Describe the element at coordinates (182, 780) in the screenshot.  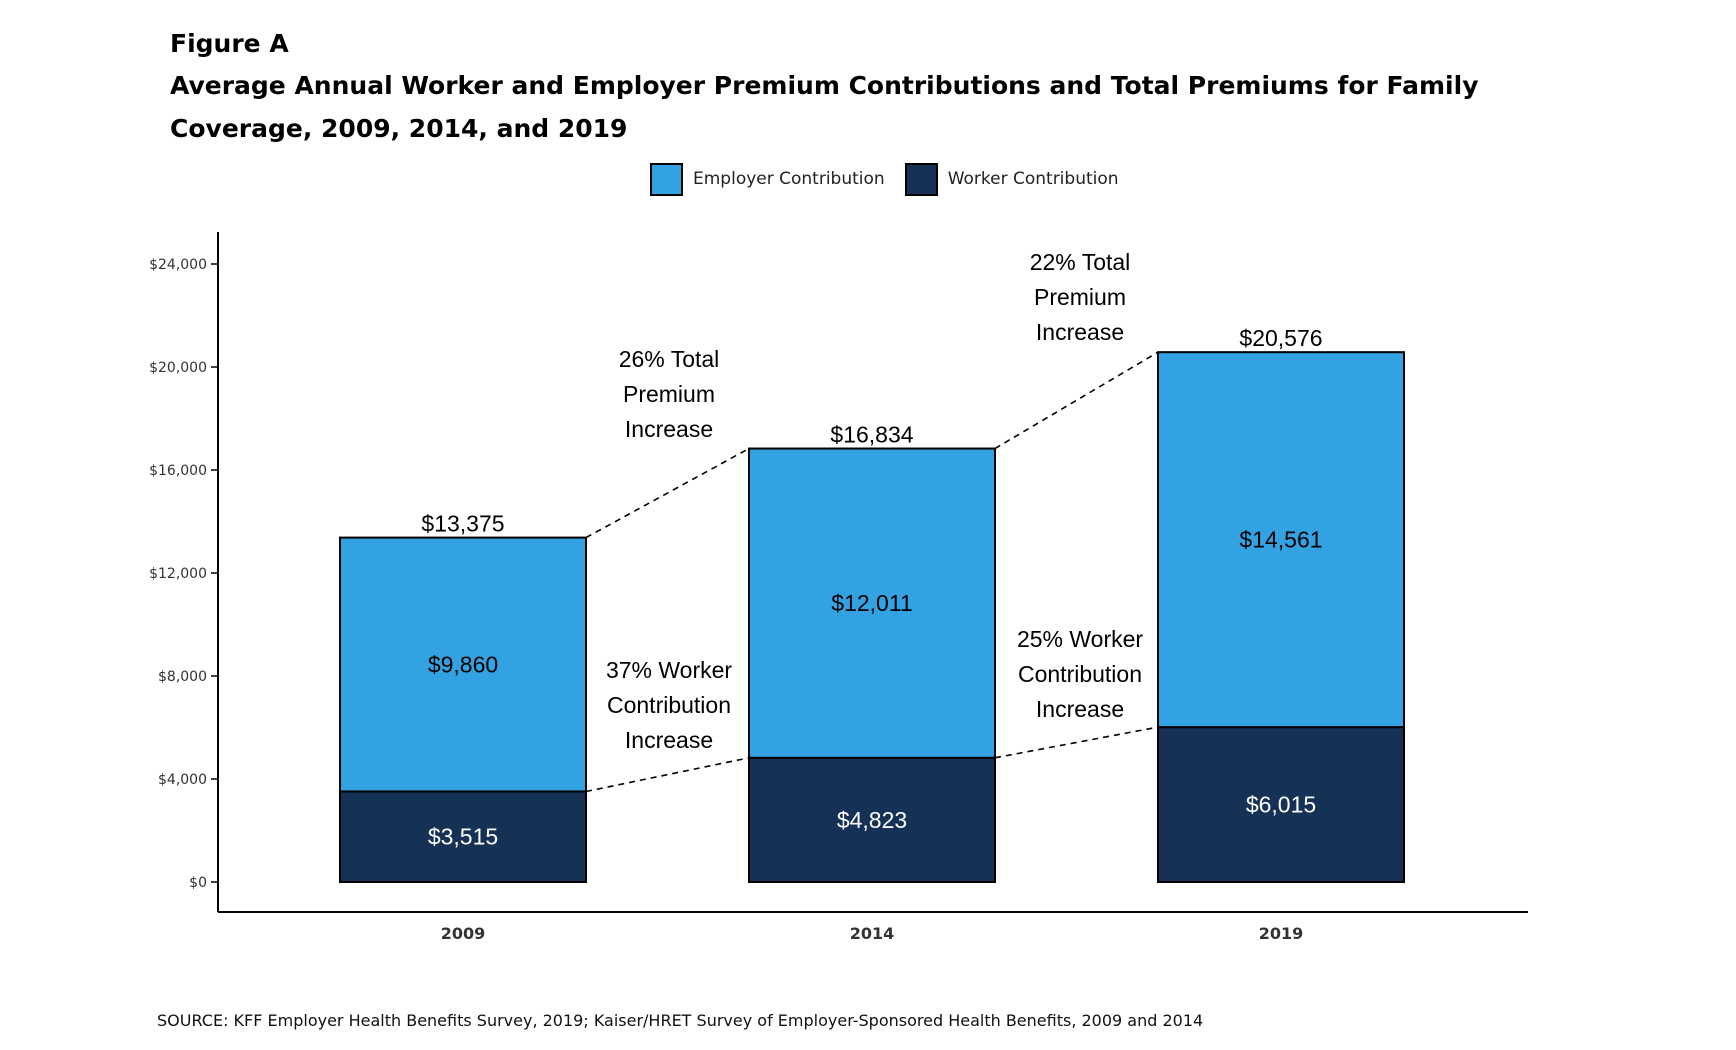
I see `y-tick-label: $4,000` at that location.